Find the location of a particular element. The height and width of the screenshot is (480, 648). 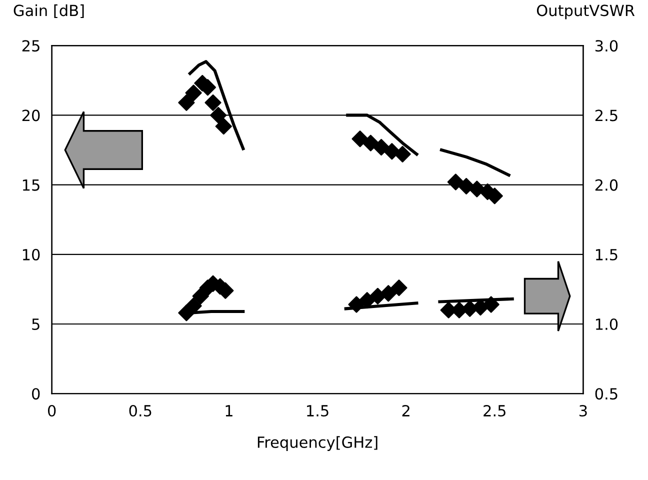

x-tick-label: 1.5 is located at coordinates (317, 411).